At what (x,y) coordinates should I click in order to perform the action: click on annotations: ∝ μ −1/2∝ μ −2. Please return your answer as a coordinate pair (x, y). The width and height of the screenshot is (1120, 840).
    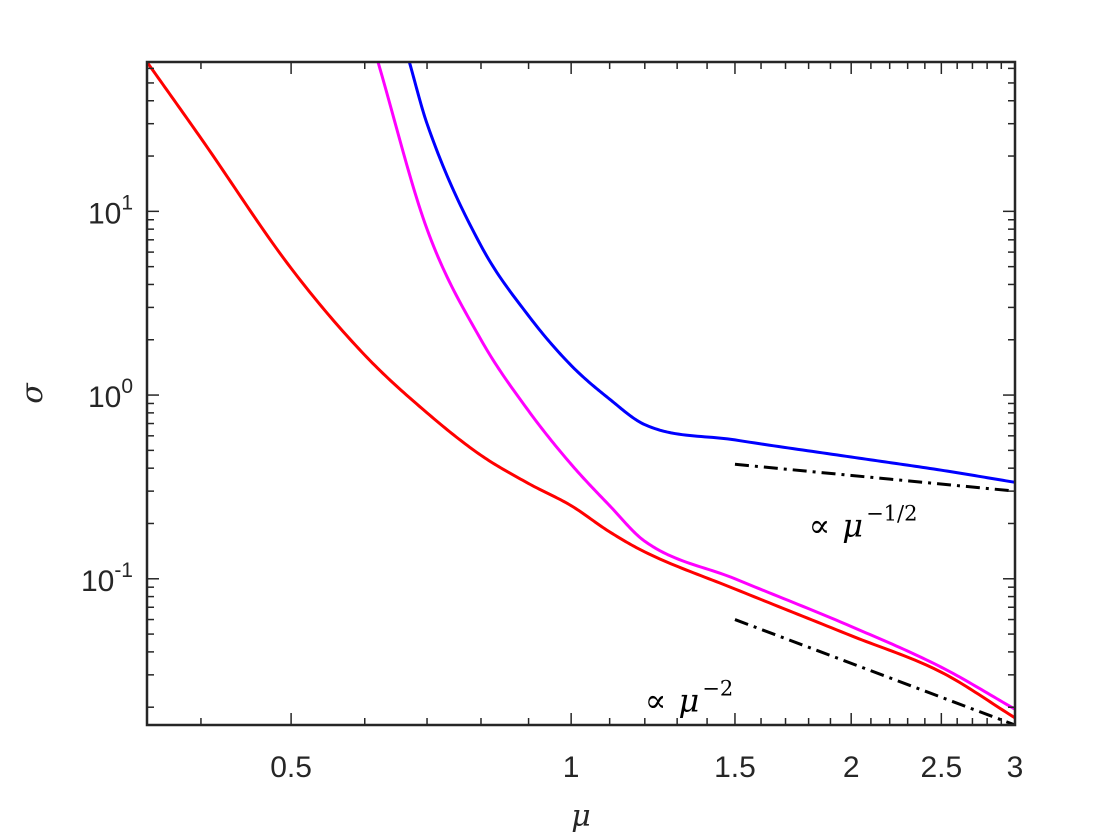
    Looking at the image, I should click on (781, 610).